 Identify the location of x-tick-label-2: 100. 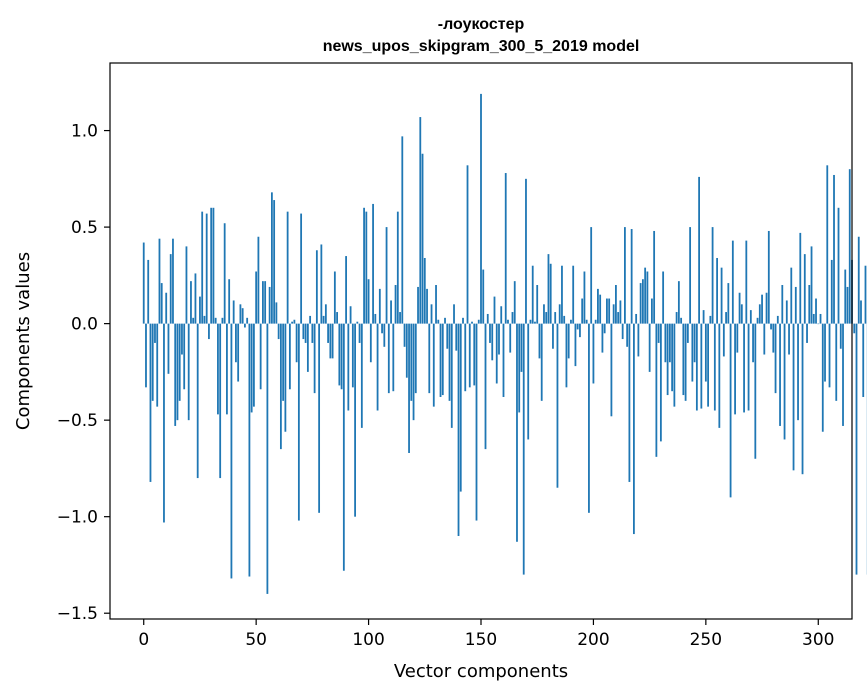
(368, 640).